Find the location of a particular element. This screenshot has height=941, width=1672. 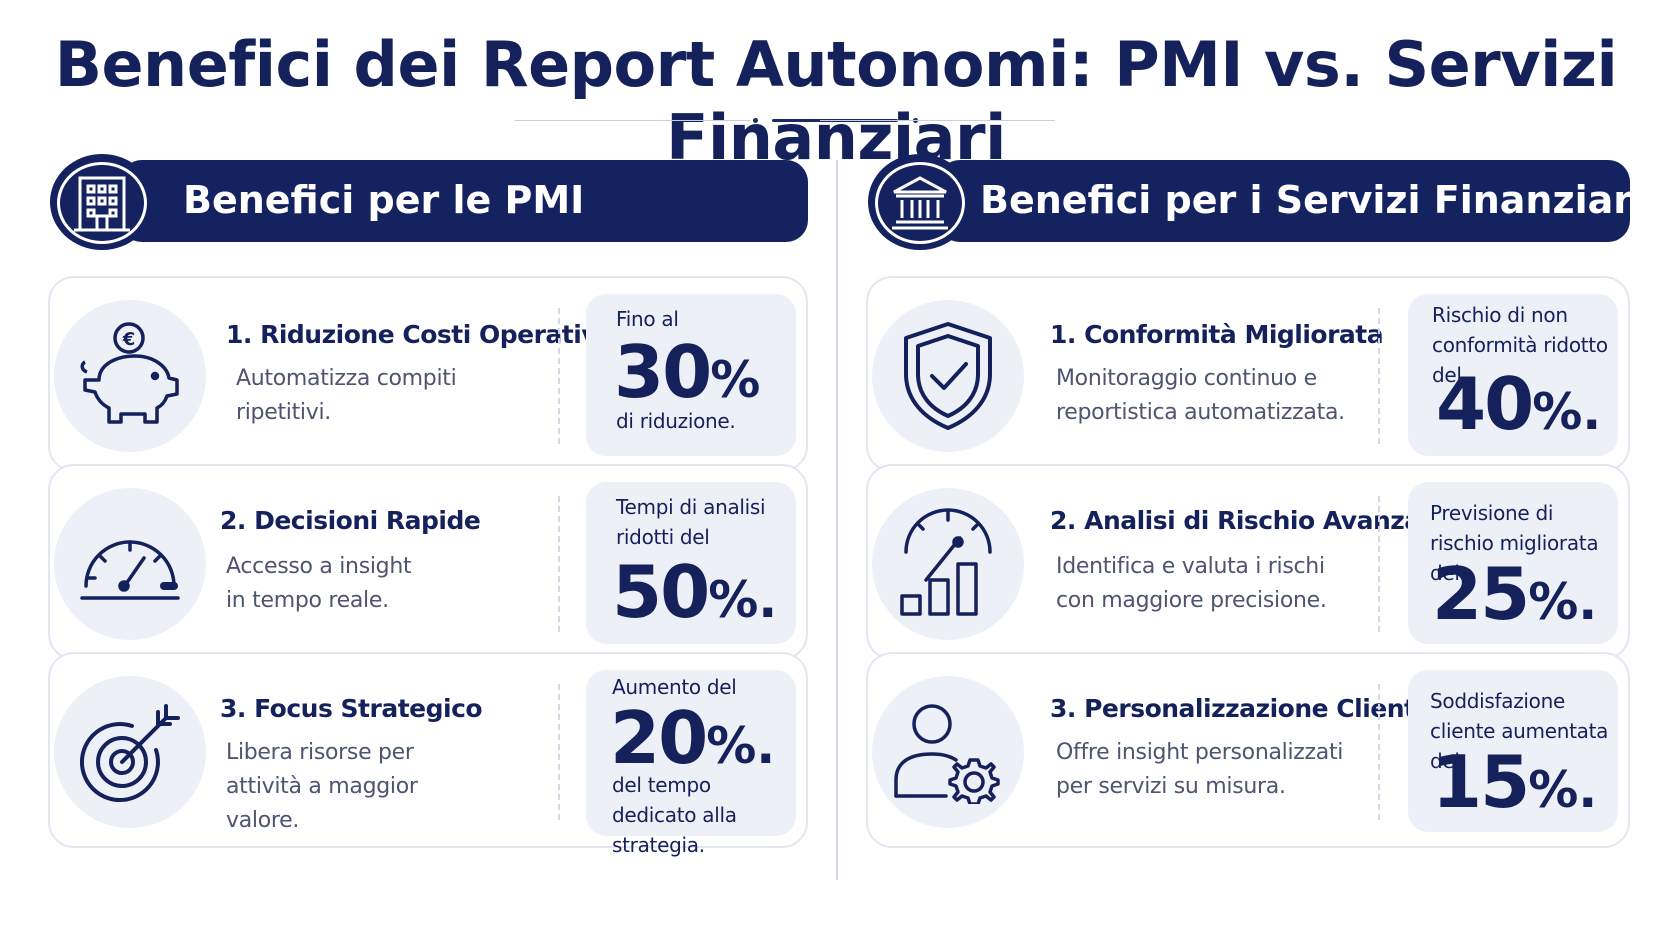

stat-value: 50%. is located at coordinates (695, 592).